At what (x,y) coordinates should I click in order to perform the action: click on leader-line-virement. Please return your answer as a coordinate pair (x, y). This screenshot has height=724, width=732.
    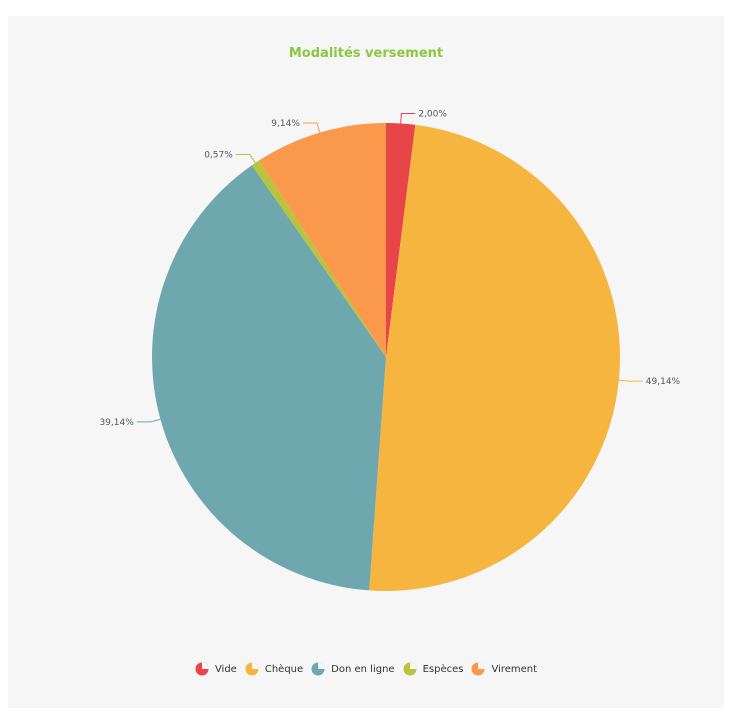
    Looking at the image, I should click on (311, 127).